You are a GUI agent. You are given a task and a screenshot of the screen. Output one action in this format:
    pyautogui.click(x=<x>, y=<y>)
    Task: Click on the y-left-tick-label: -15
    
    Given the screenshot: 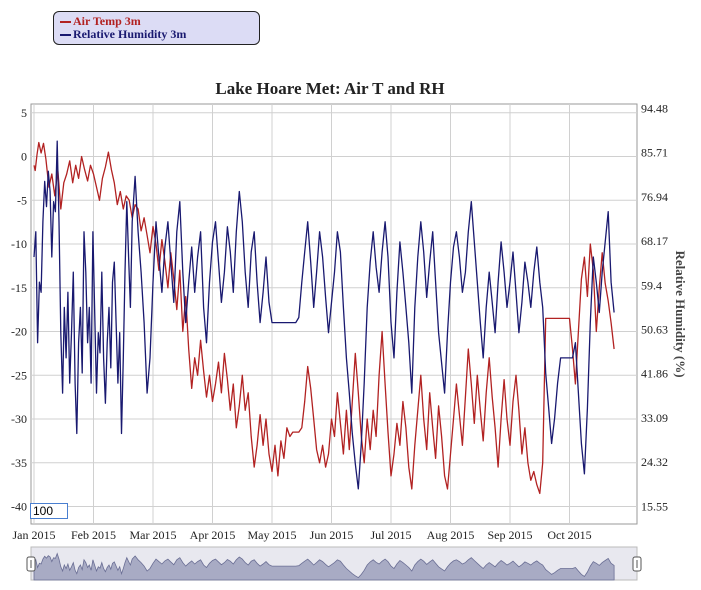 What is the action you would take?
    pyautogui.click(x=19, y=288)
    